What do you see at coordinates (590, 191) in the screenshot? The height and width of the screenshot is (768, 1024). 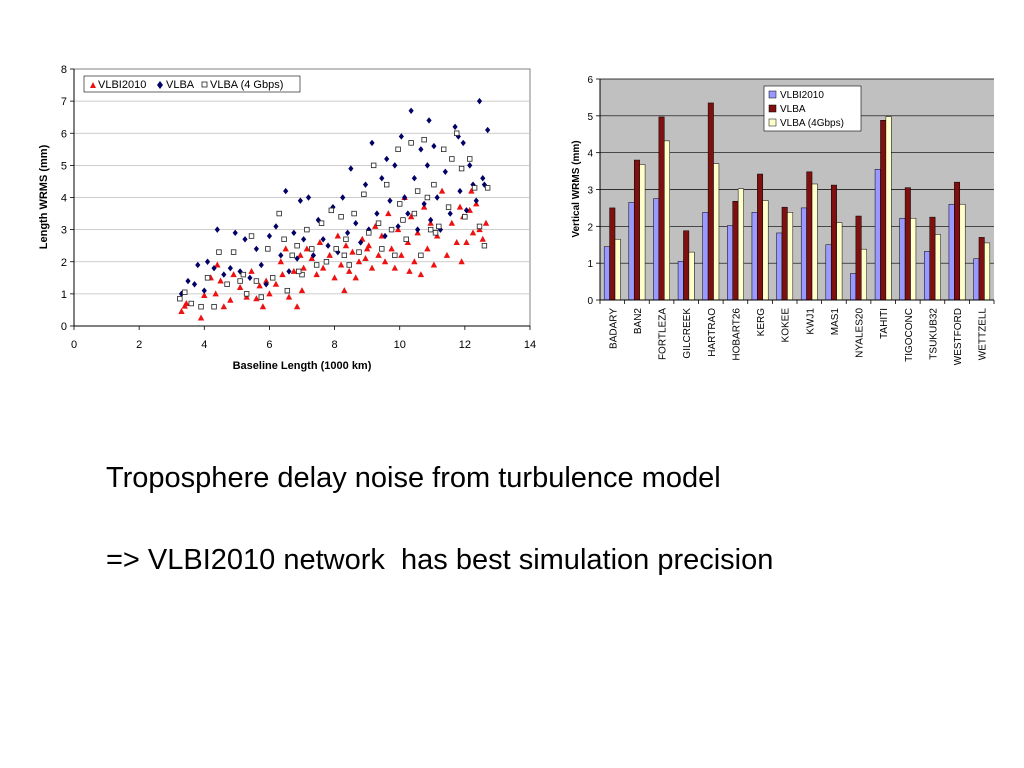 I see `bar-y-tick-label: 3` at bounding box center [590, 191].